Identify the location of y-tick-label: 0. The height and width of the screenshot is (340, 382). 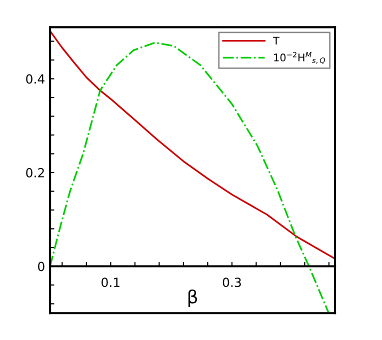
(41, 267).